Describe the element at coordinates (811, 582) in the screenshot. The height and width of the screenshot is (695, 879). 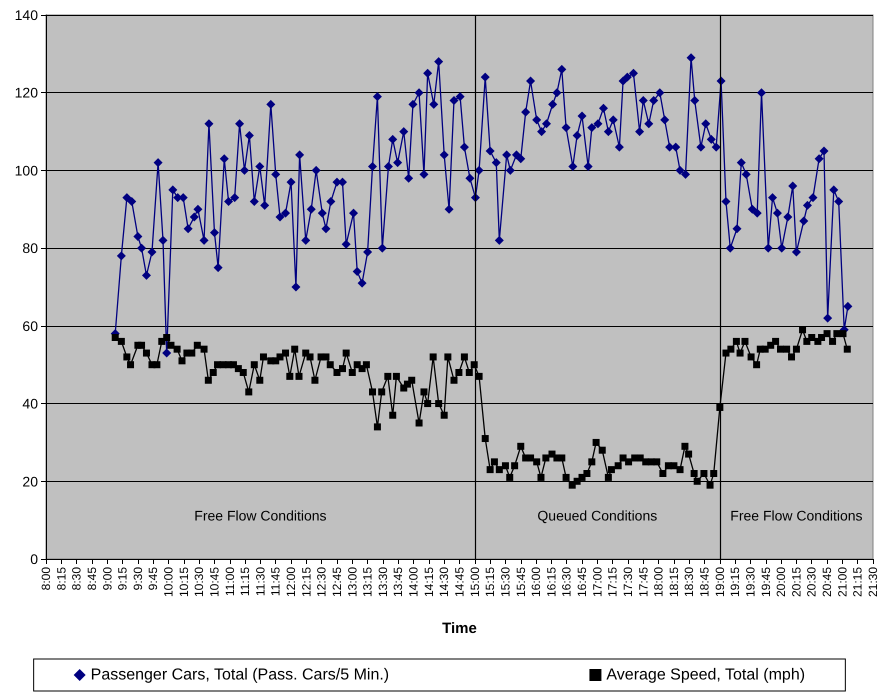
I see `x-tick-label: 20:30` at that location.